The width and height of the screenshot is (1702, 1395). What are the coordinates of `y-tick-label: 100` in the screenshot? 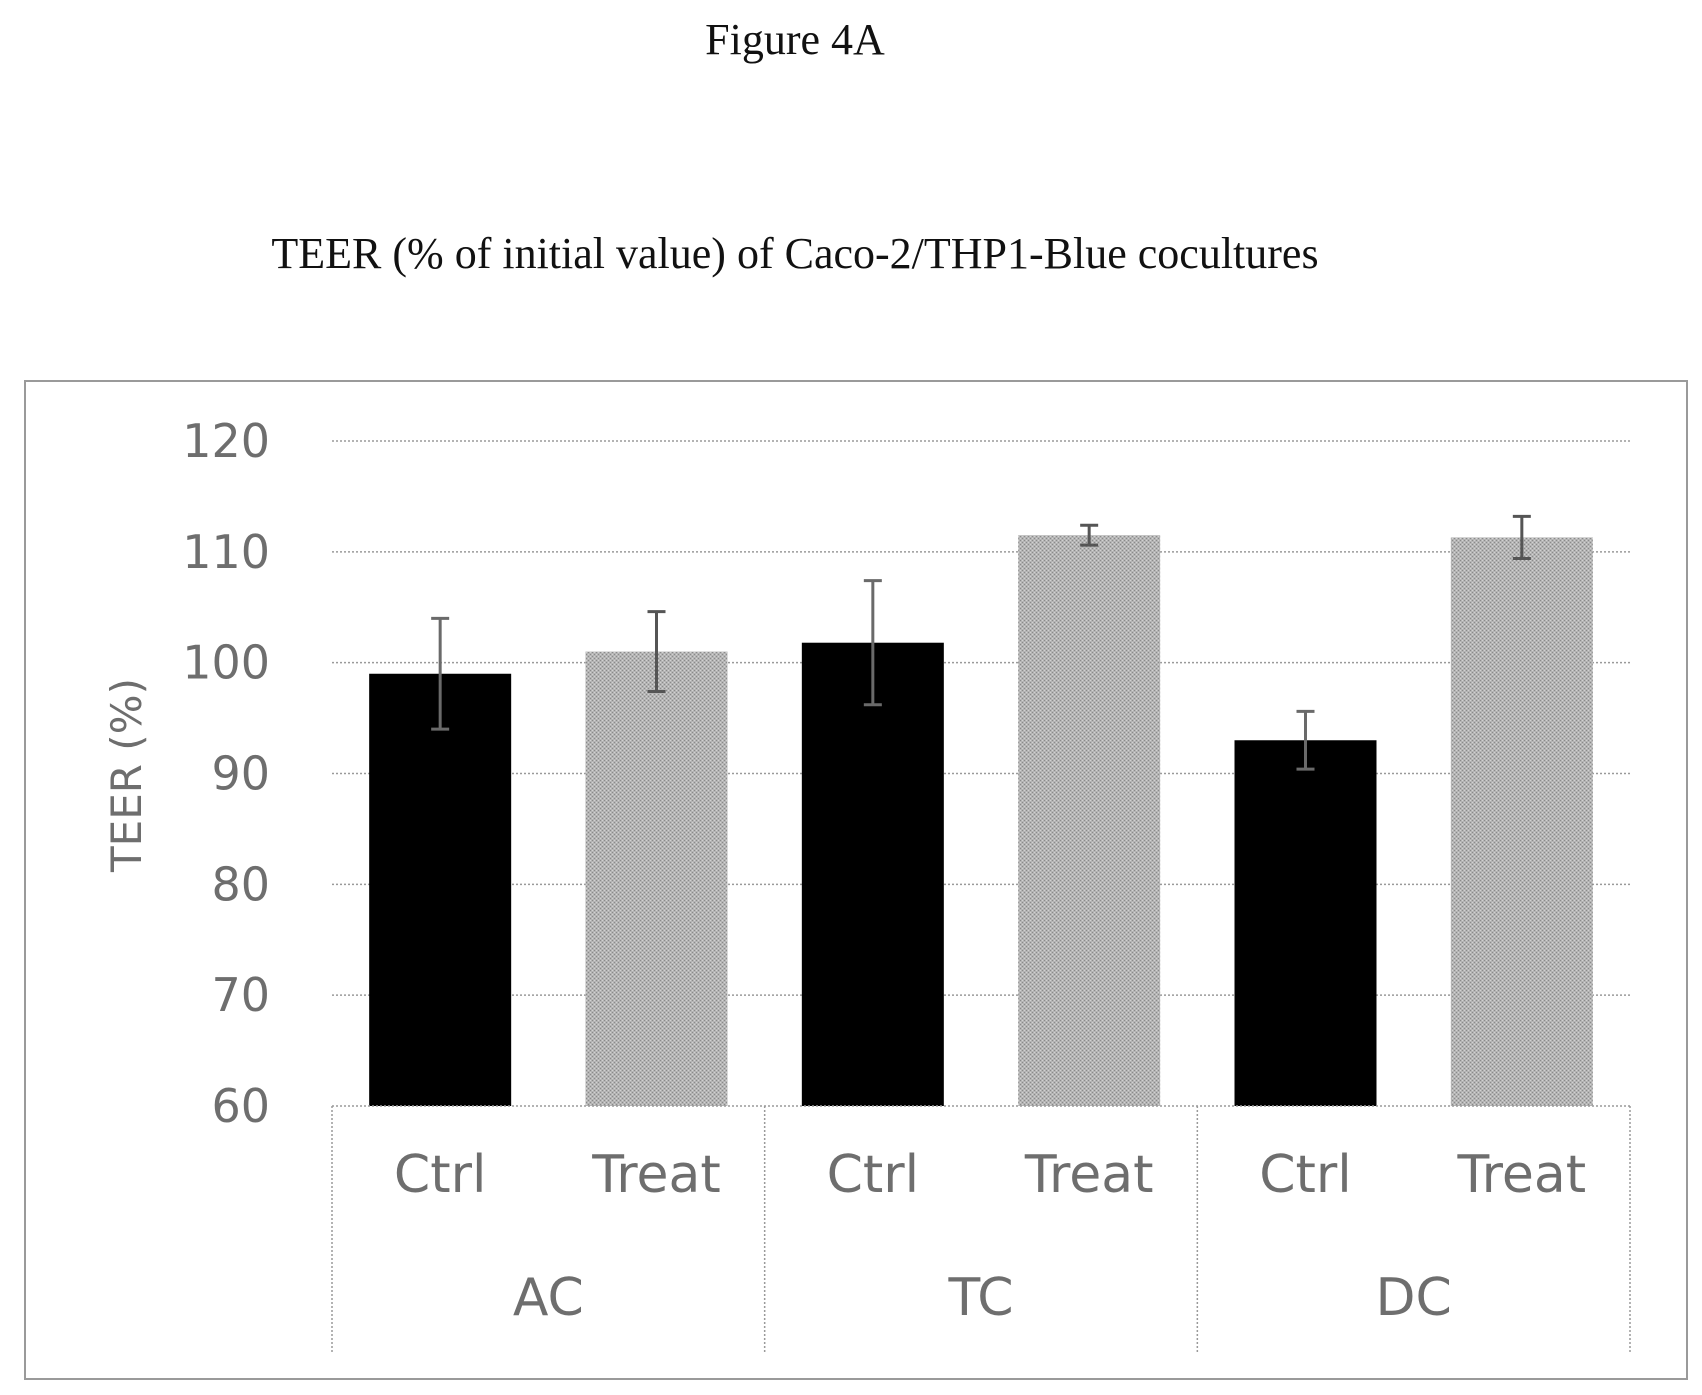 It's located at (226, 663).